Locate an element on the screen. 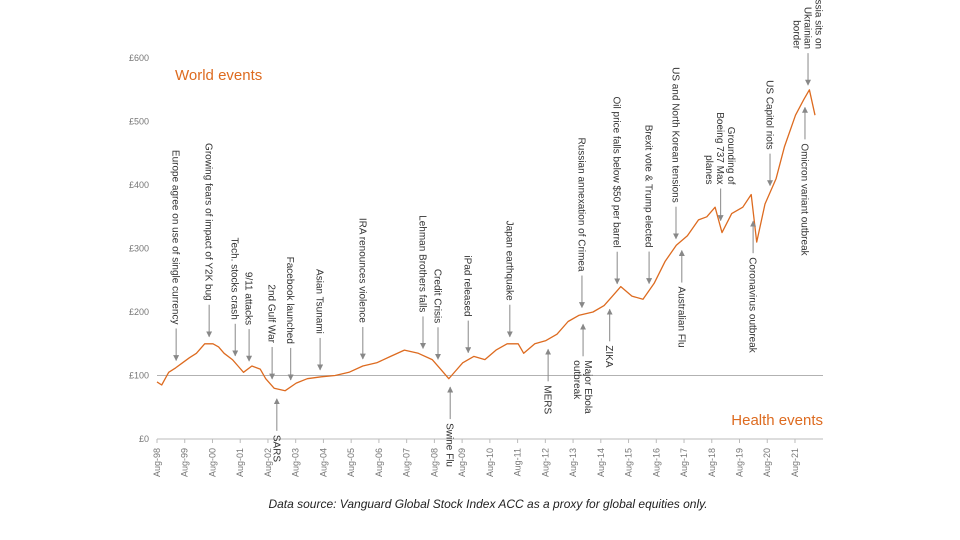 This screenshot has width=960, height=540. event-label: Grounding of is located at coordinates (730, 156).